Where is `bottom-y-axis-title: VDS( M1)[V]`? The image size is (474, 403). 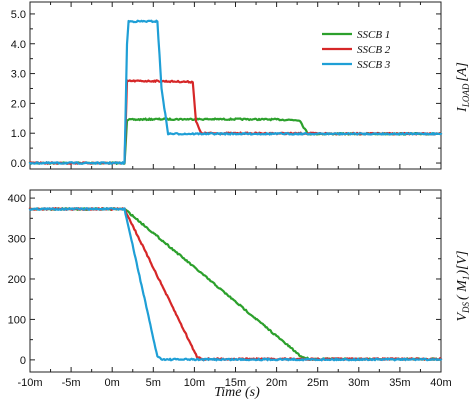 bottom-y-axis-title: VDS( M1)[V] is located at coordinates (463, 285).